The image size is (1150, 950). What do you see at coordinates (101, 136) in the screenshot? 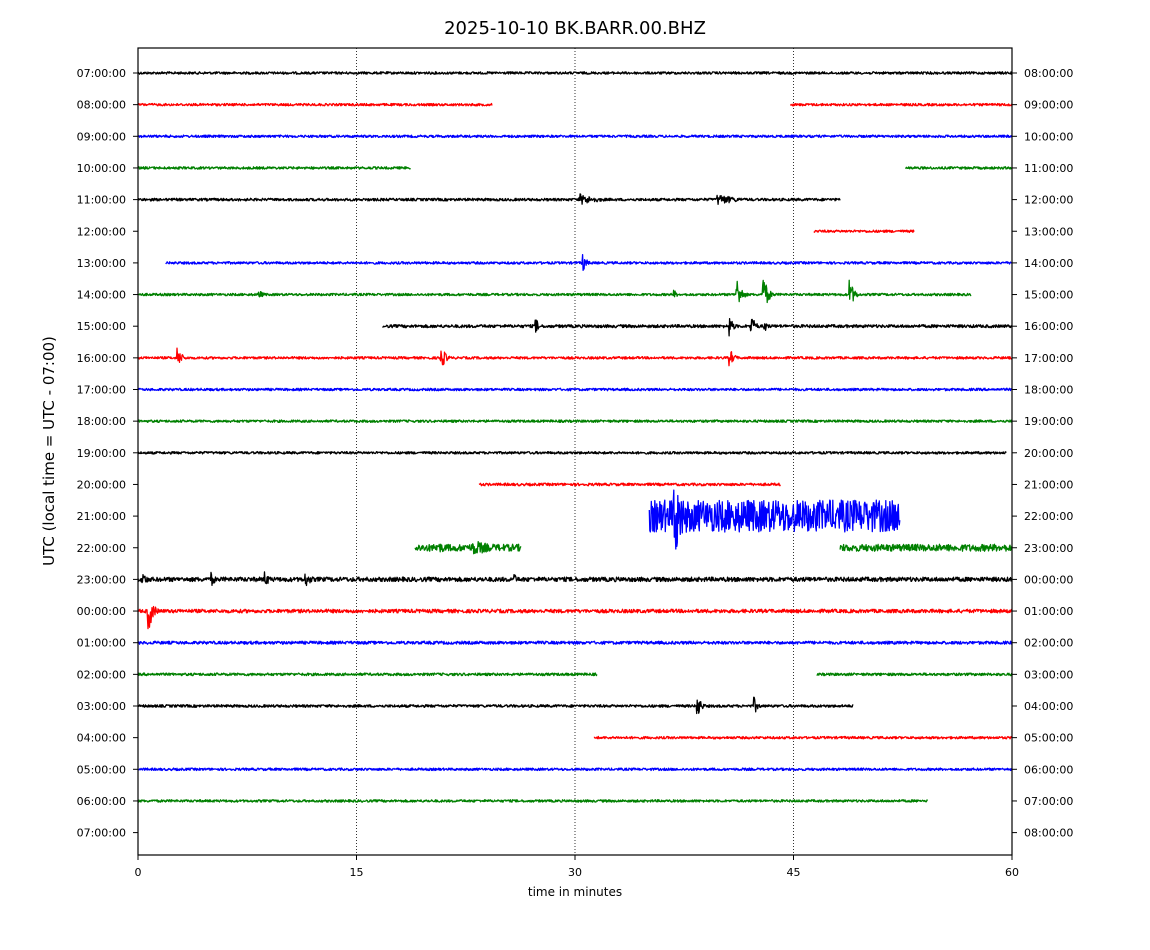
I see `y-tick-label-left: 09:00:00` at bounding box center [101, 136].